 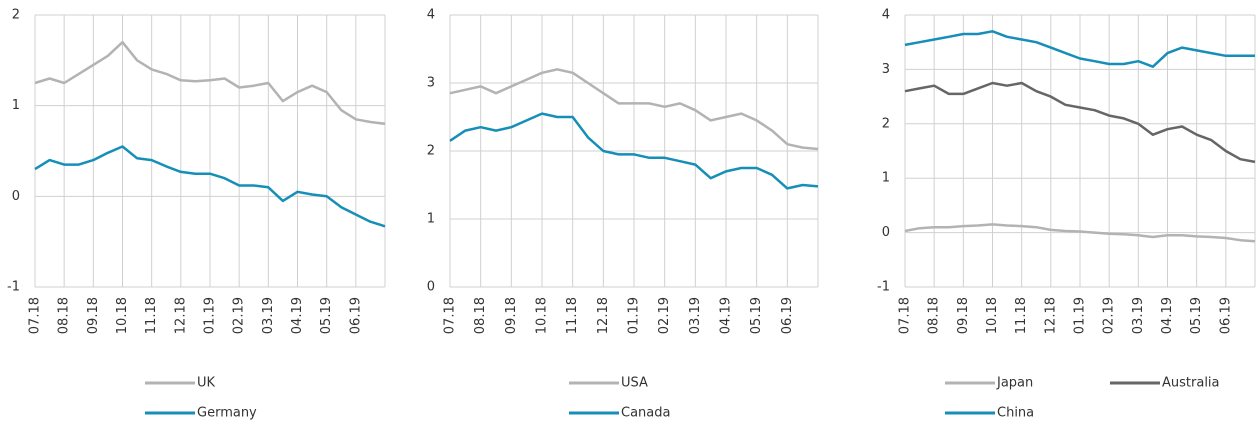 What do you see at coordinates (634, 383) in the screenshot?
I see `legend-label: USA` at bounding box center [634, 383].